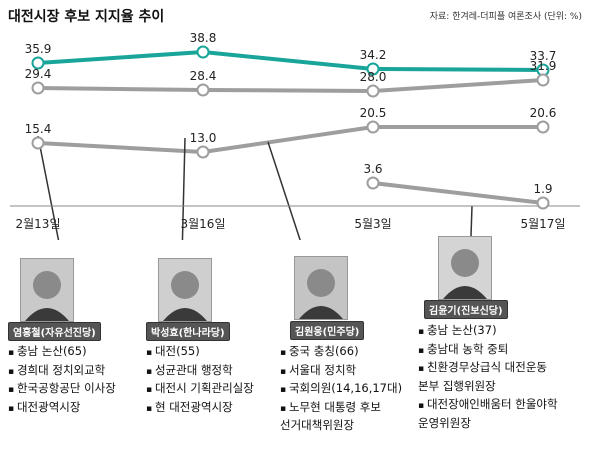  Describe the element at coordinates (38, 49) in the screenshot. I see `data-label: 35.9` at that location.